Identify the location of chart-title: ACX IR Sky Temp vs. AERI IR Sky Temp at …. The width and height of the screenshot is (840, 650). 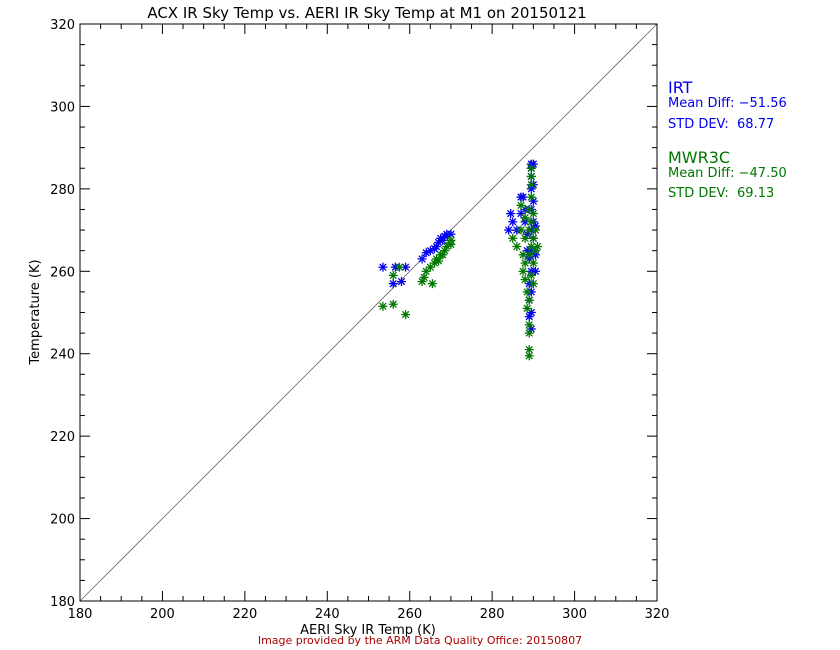
(366, 13).